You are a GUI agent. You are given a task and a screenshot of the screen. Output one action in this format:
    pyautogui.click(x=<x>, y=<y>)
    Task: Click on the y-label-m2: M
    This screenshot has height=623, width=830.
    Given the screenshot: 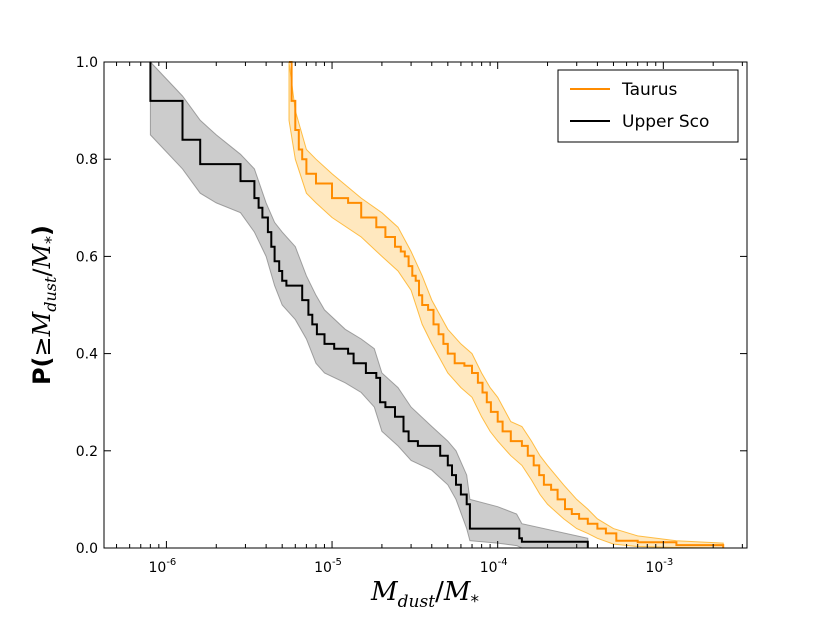 What is the action you would take?
    pyautogui.click(x=42, y=256)
    